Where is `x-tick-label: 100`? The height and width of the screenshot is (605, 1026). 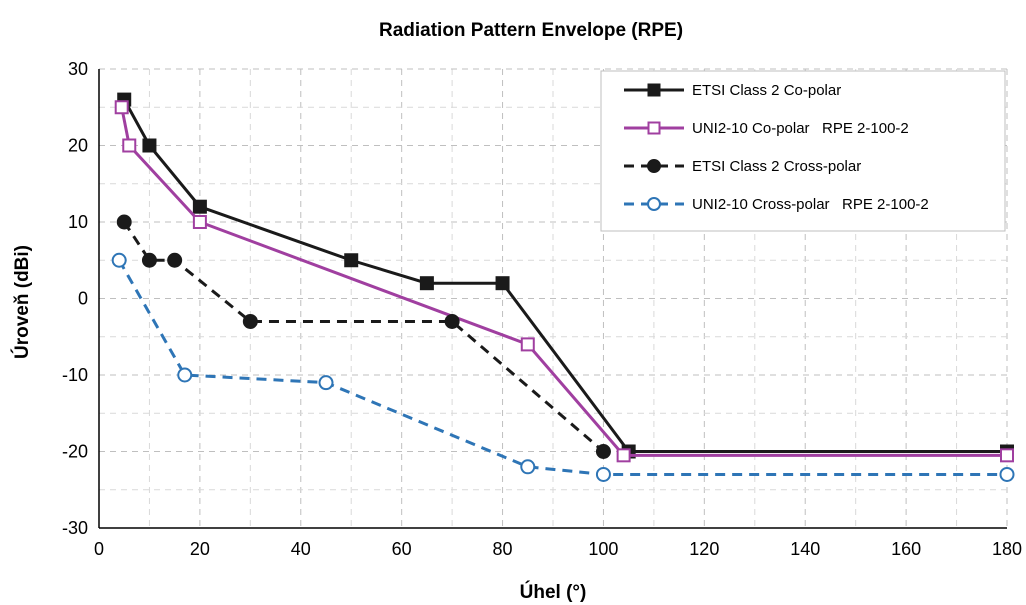
x-tick-label: 100 is located at coordinates (603, 549).